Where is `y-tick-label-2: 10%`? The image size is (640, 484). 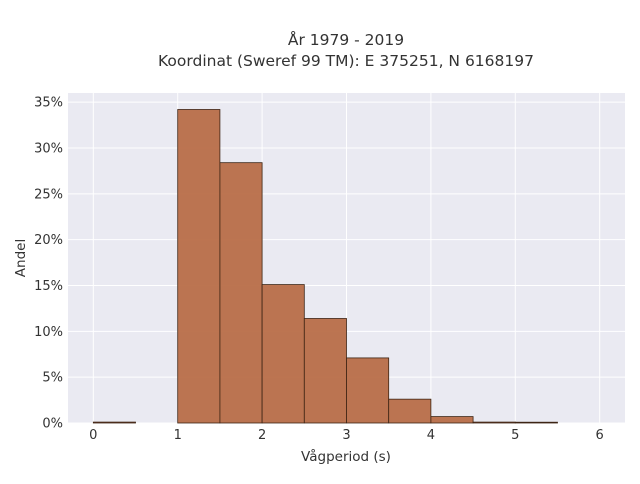
y-tick-label-2: 10% is located at coordinates (48, 332).